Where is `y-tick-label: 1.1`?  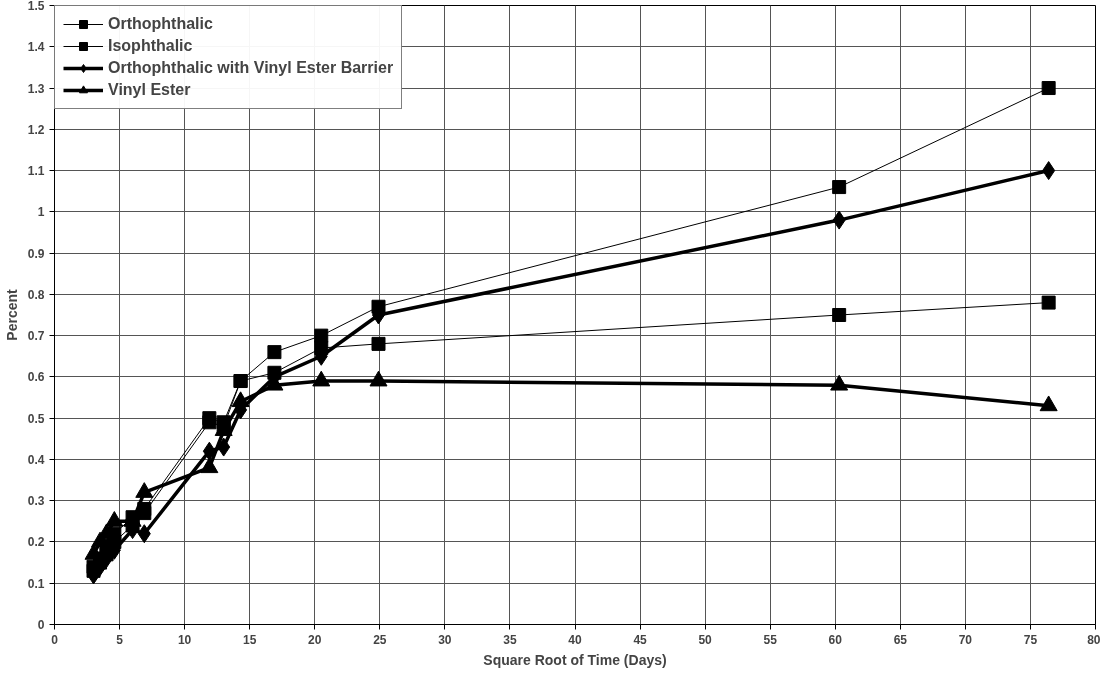
y-tick-label: 1.1 is located at coordinates (36, 171).